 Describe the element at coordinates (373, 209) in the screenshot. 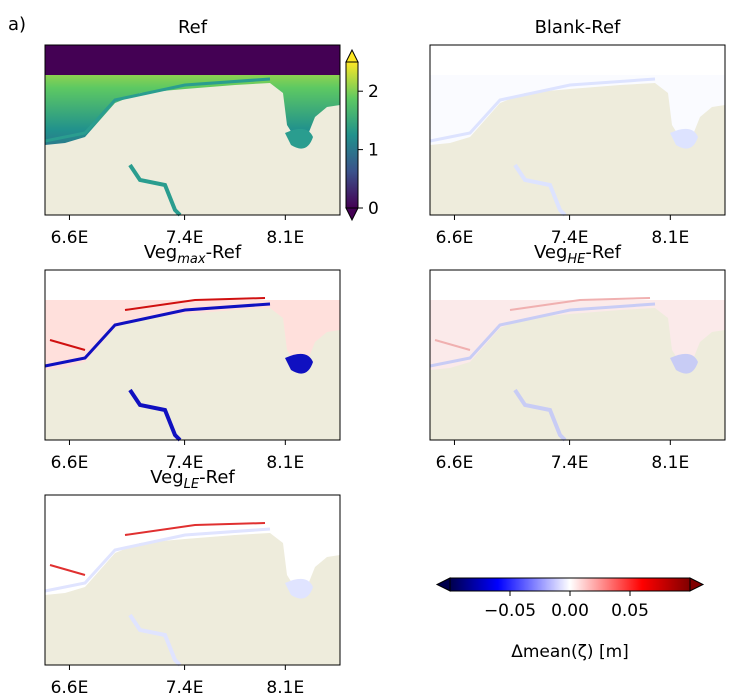

I see `colorbar-tick-label: 0` at that location.